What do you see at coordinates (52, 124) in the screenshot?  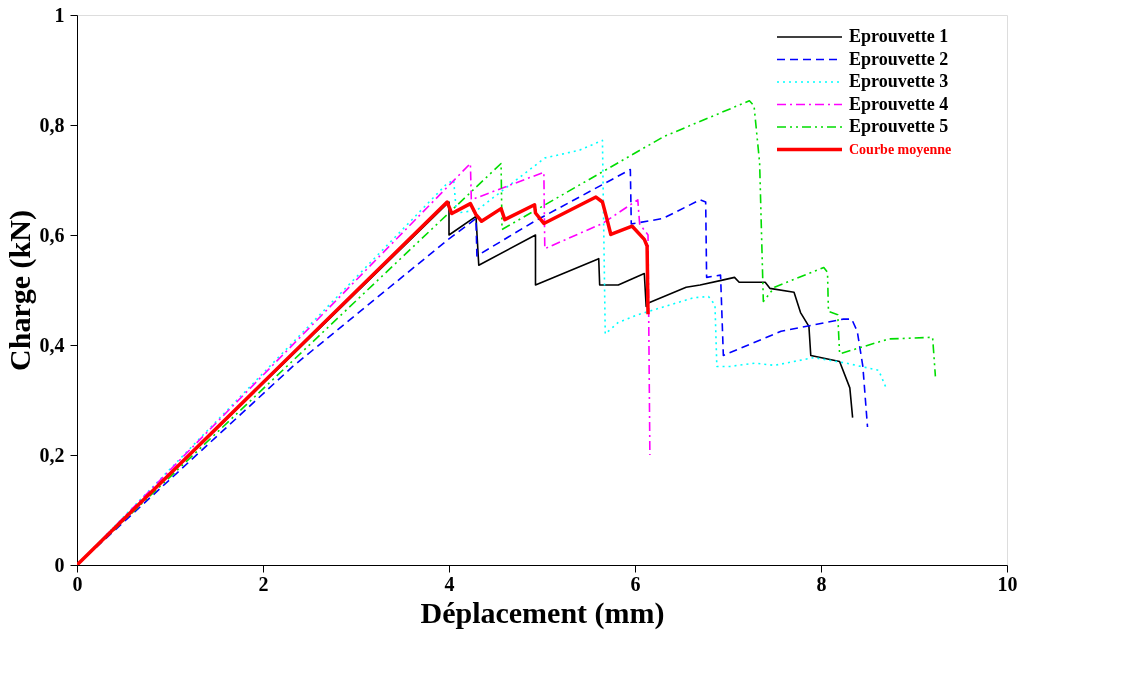 I see `y-tick-label: 0,8` at bounding box center [52, 124].